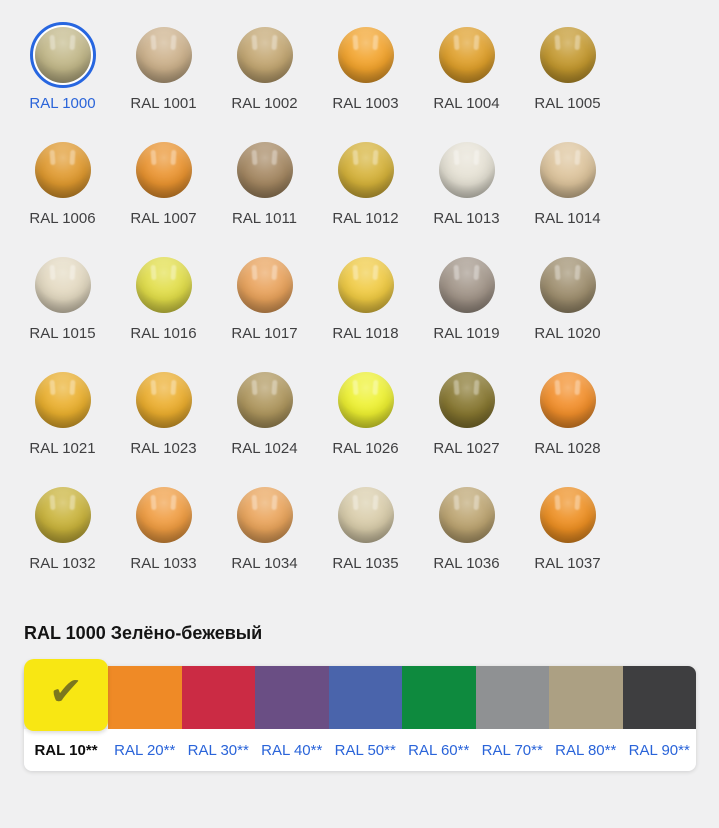 Image resolution: width=719 pixels, height=828 pixels. Describe the element at coordinates (163, 103) in the screenshot. I see `color-code-label: RAL 1001` at that location.